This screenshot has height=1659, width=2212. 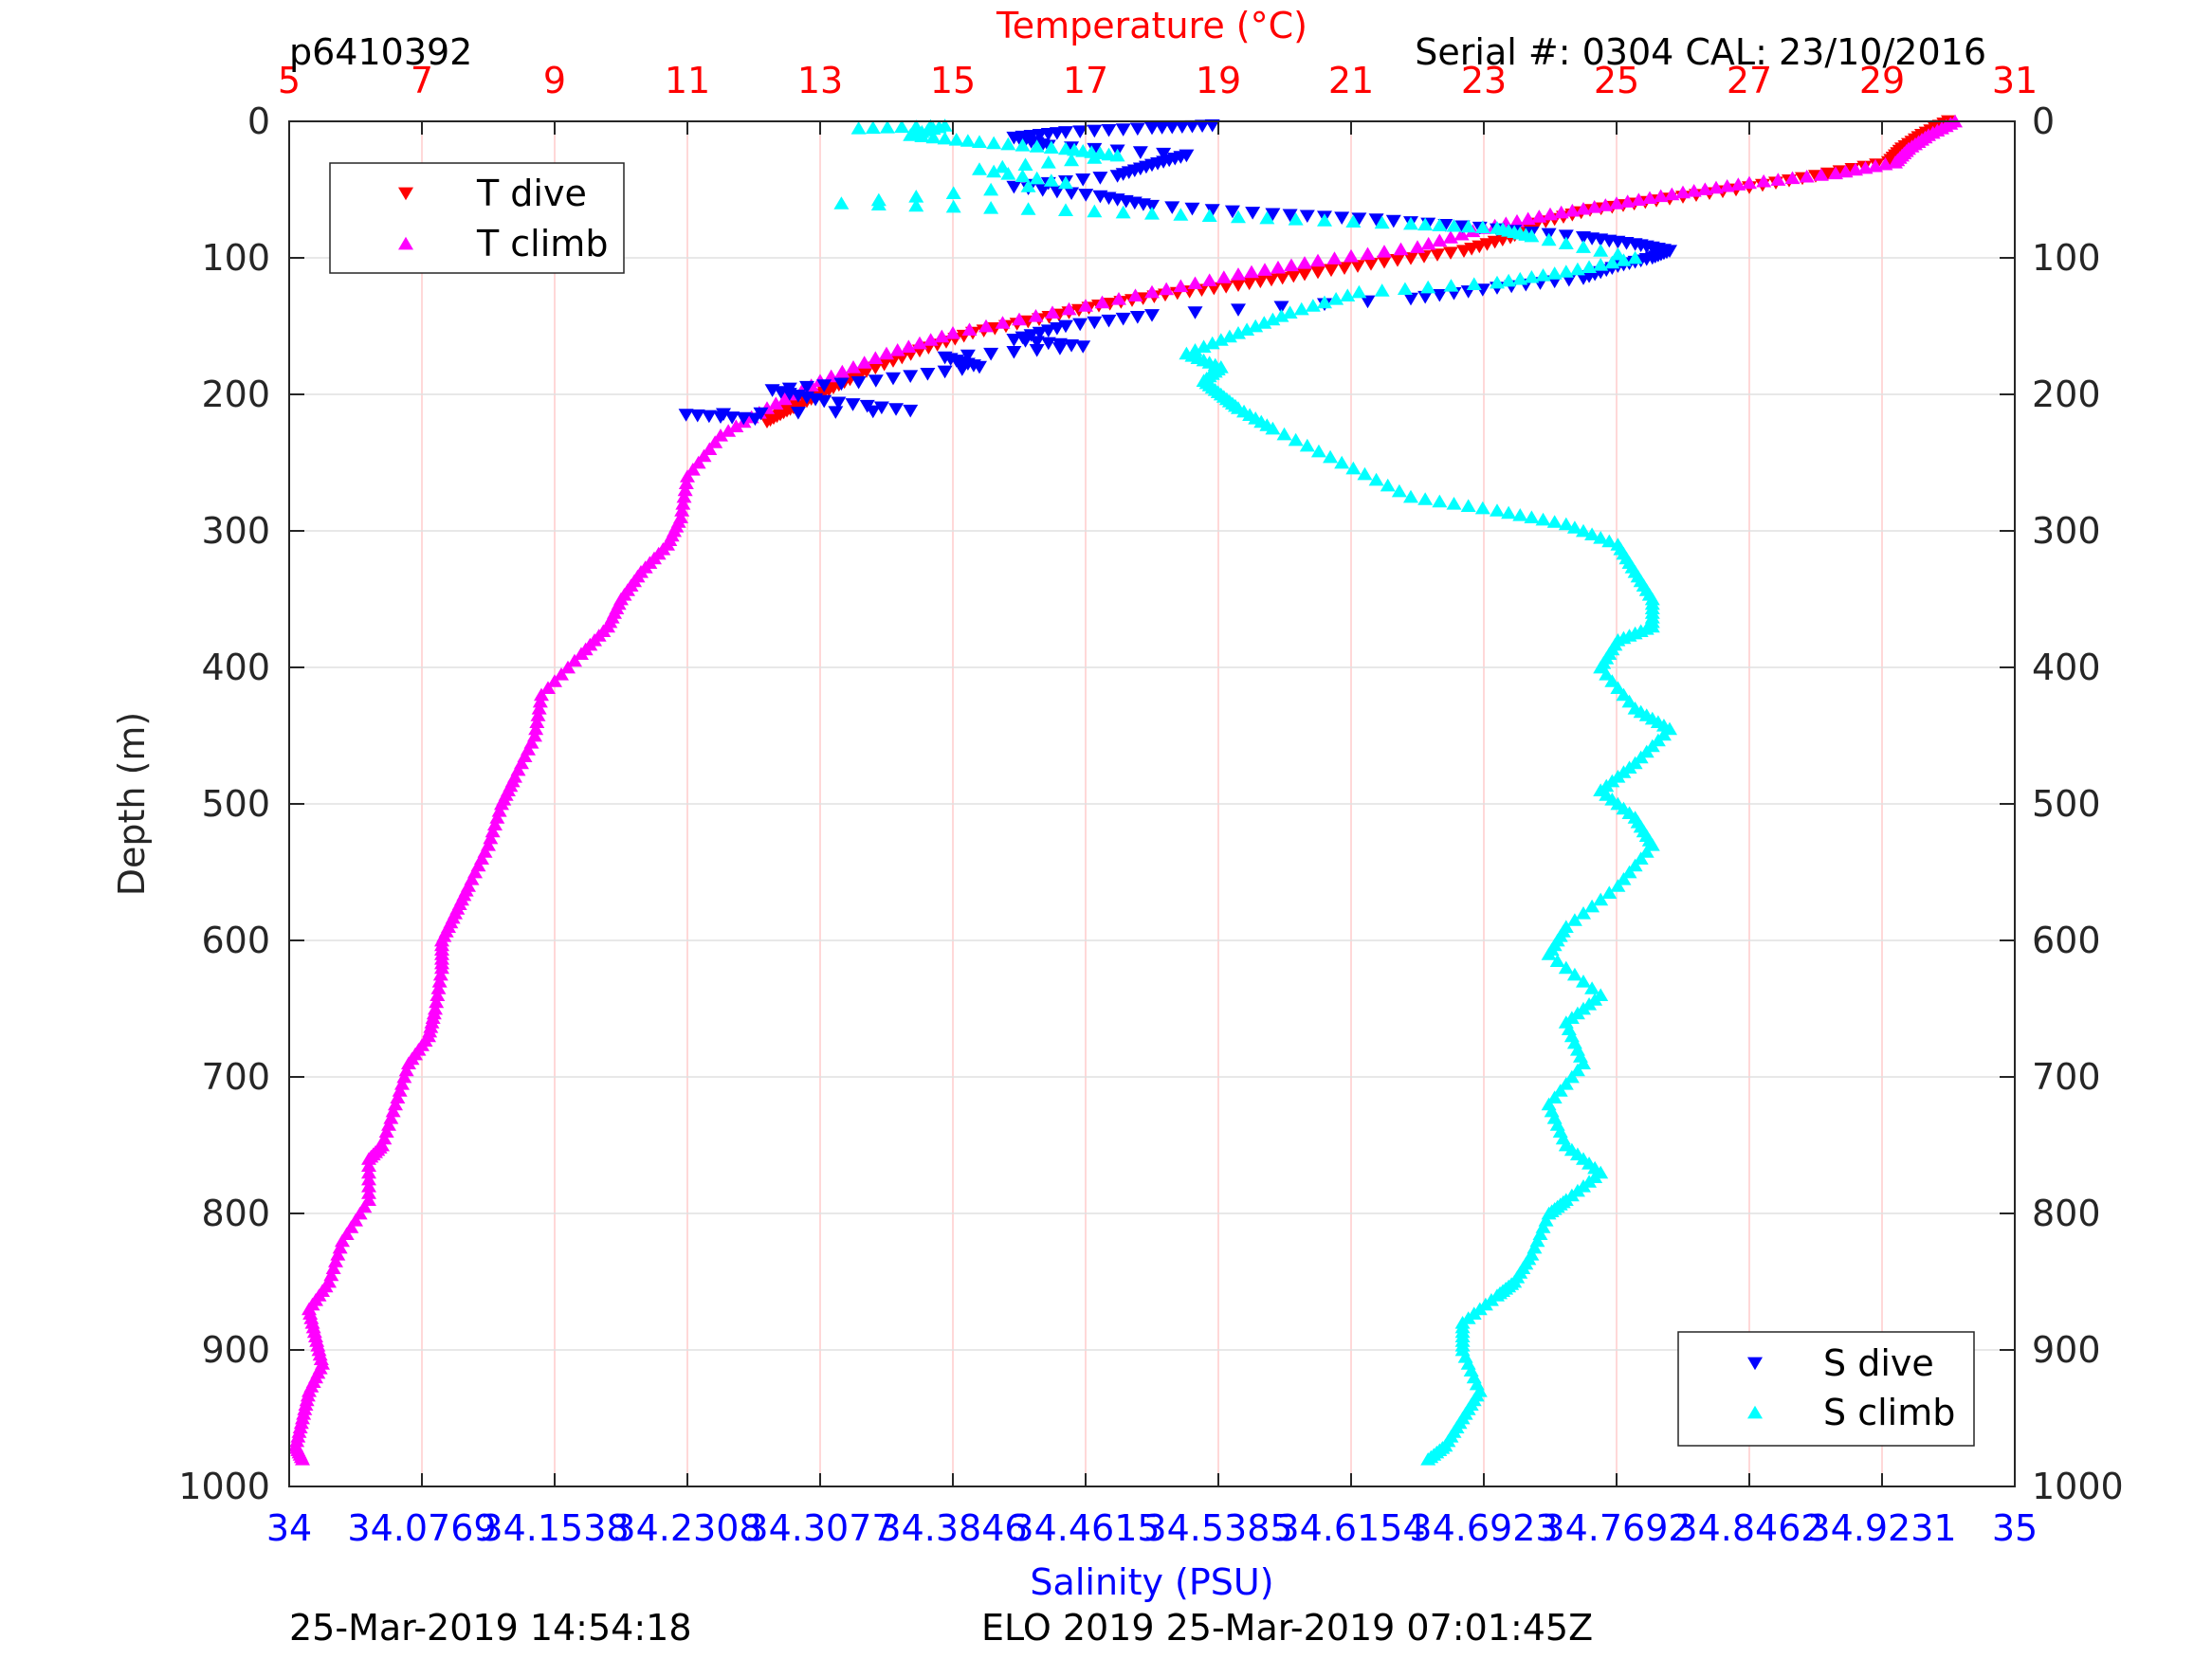 I want to click on depth-axis-label: Depth (m), so click(x=132, y=804).